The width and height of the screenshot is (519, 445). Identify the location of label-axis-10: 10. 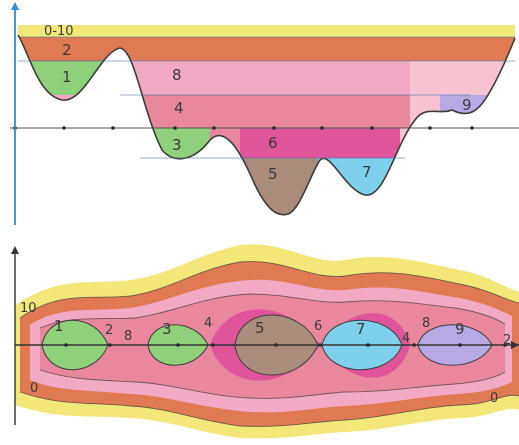
(28, 308).